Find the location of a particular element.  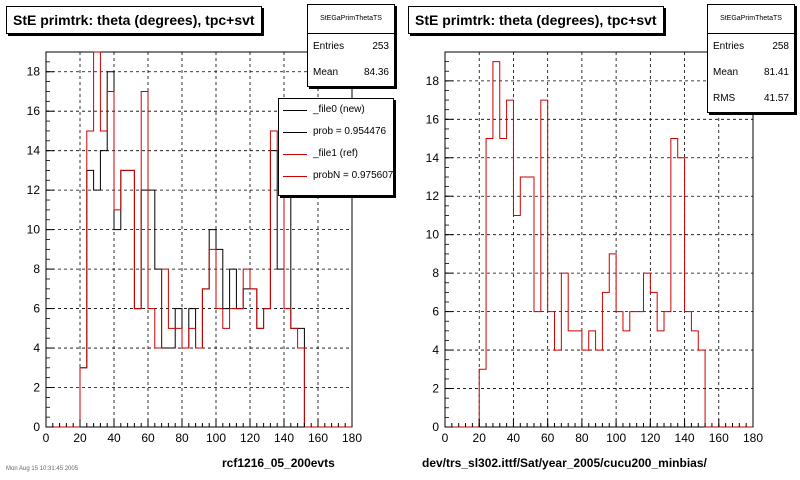

legend-label: _file1 (ref) is located at coordinates (336, 153).